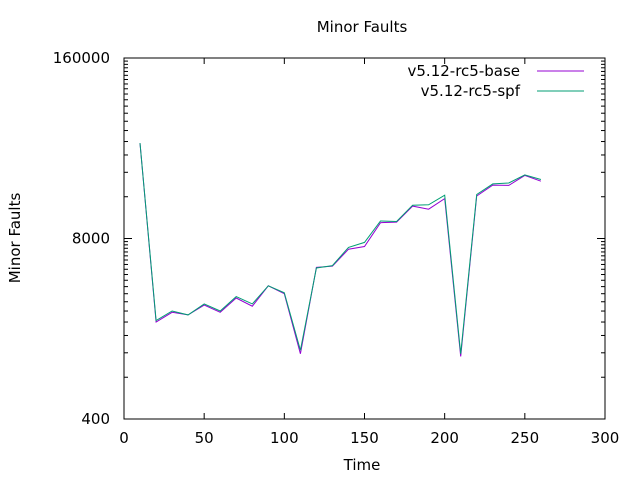 Image resolution: width=640 pixels, height=480 pixels. What do you see at coordinates (15, 238) in the screenshot?
I see `y-axis-label: Minor Faults` at bounding box center [15, 238].